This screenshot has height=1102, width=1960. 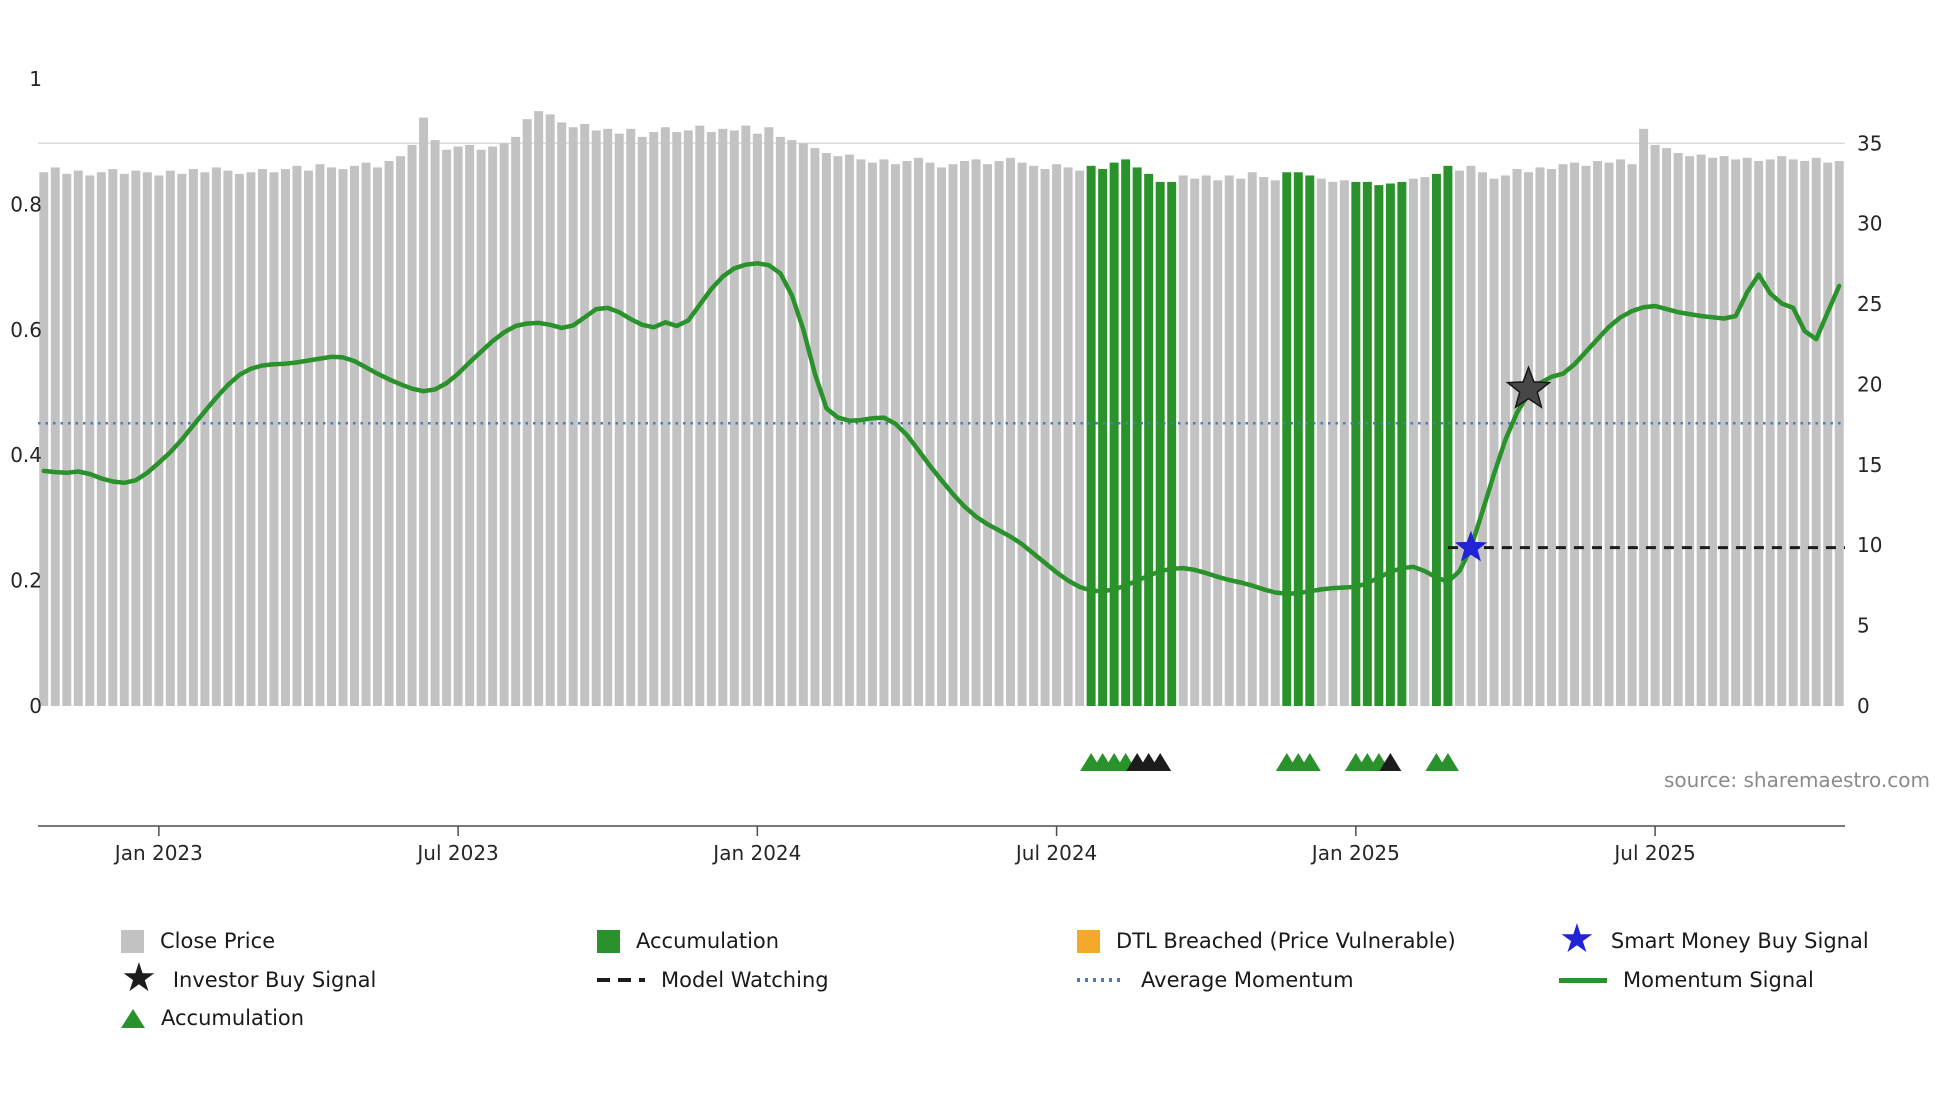 What do you see at coordinates (1718, 980) in the screenshot?
I see `legend-label: Momentum Signal` at bounding box center [1718, 980].